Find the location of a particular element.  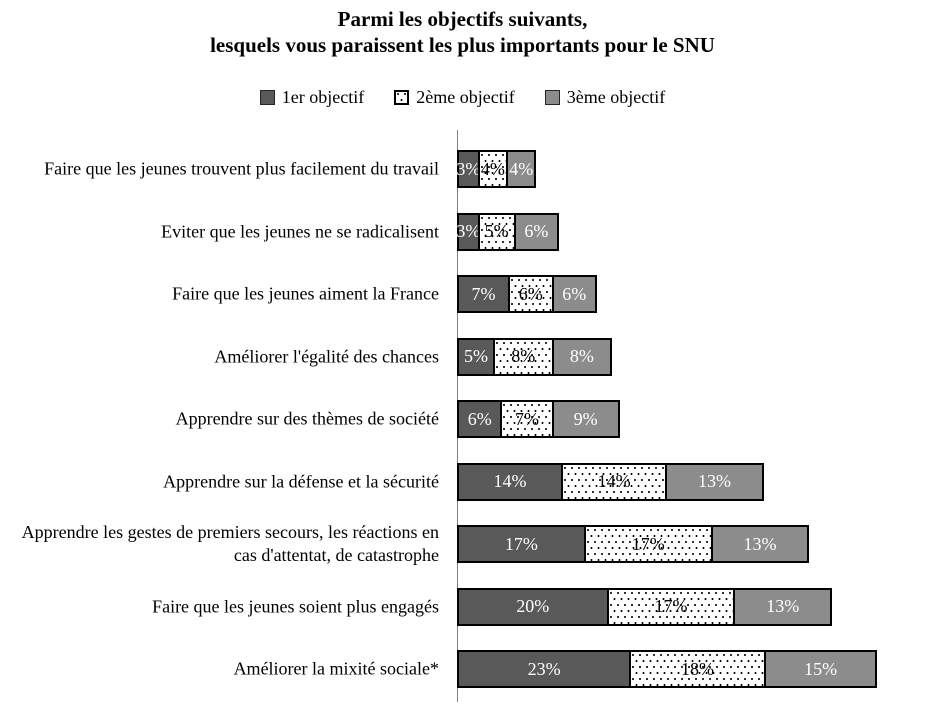

bar-segment-1er-objectif: 17% is located at coordinates (521, 544).